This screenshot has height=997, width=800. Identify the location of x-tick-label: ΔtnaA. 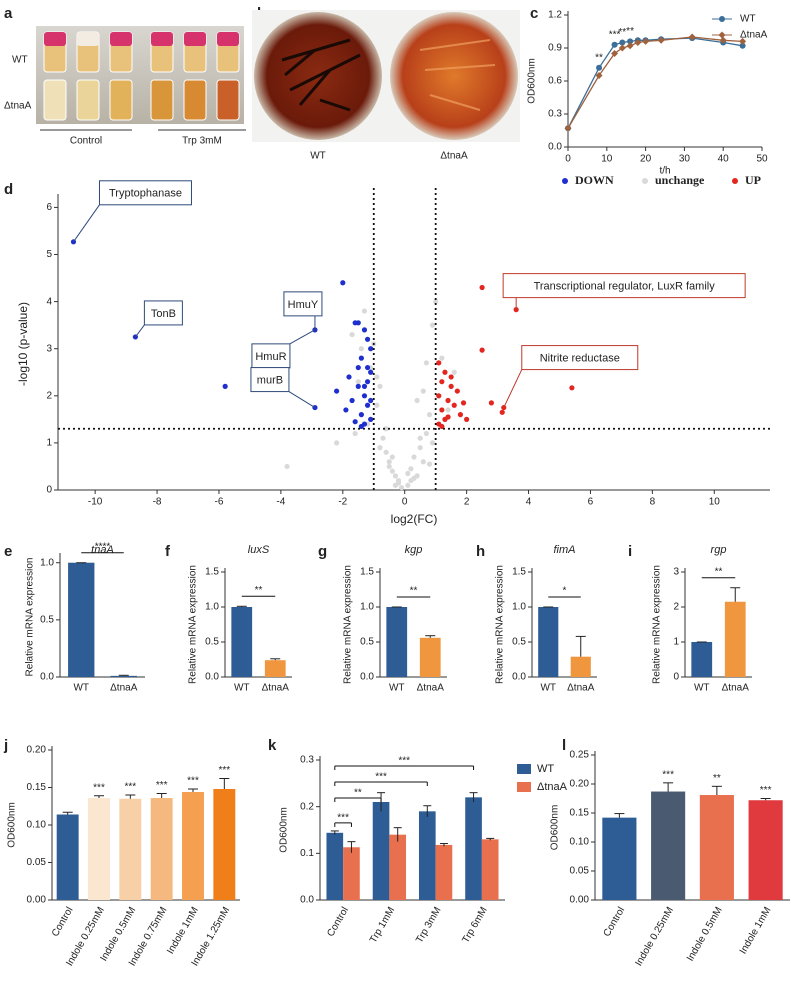
(581, 688).